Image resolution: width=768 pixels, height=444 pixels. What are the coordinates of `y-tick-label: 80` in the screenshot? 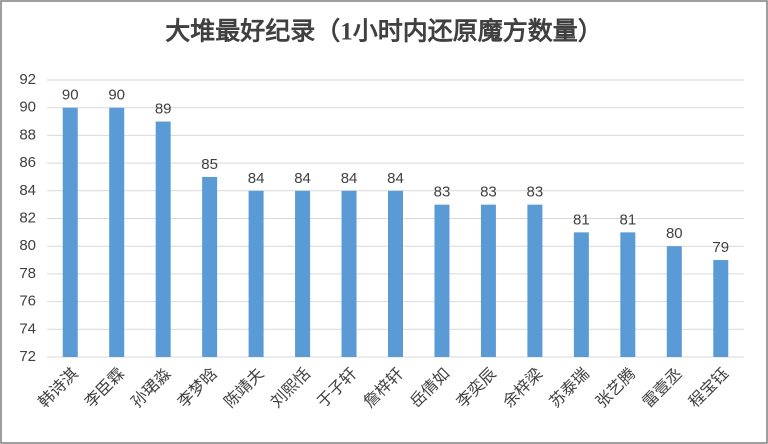 It's located at (27, 245).